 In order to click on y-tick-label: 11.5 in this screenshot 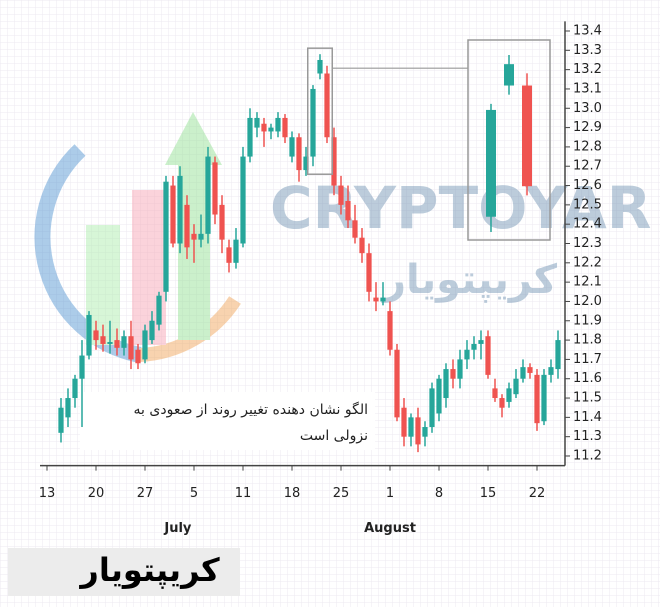, I will do `click(587, 398)`.